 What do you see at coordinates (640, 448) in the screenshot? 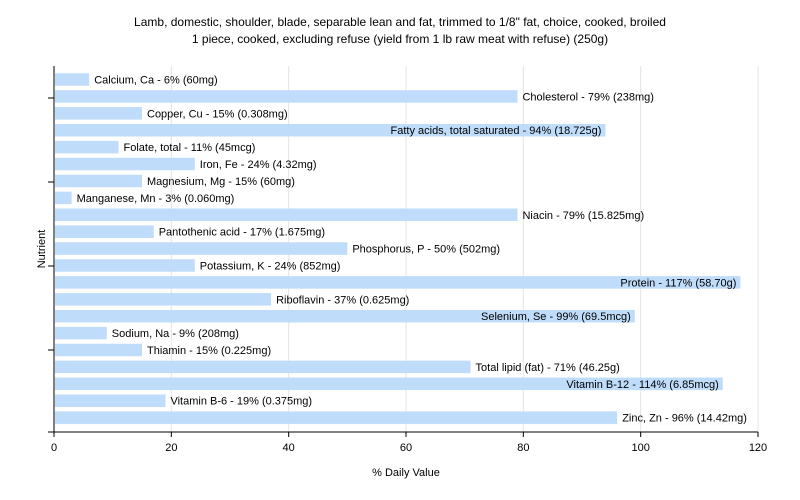
I see `x-tick-label: 100` at bounding box center [640, 448].